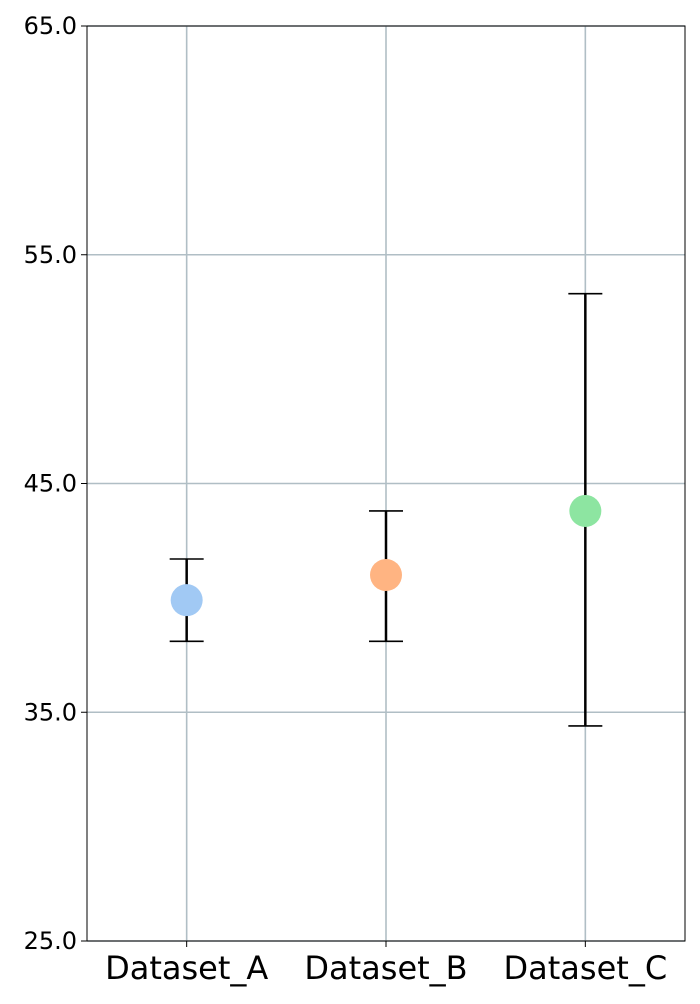 The width and height of the screenshot is (700, 1004). I want to click on y-tick-label: 45.0, so click(50, 484).